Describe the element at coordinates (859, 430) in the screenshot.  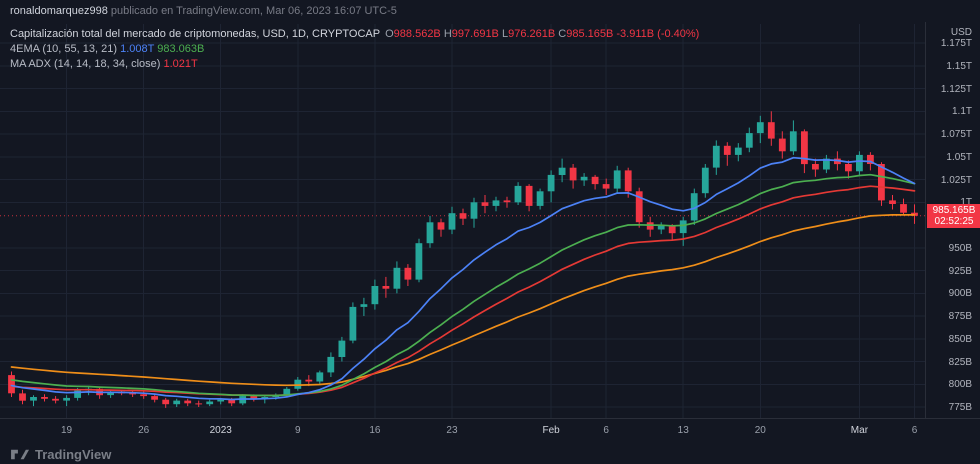
I see `time-axis-label: Mar` at that location.